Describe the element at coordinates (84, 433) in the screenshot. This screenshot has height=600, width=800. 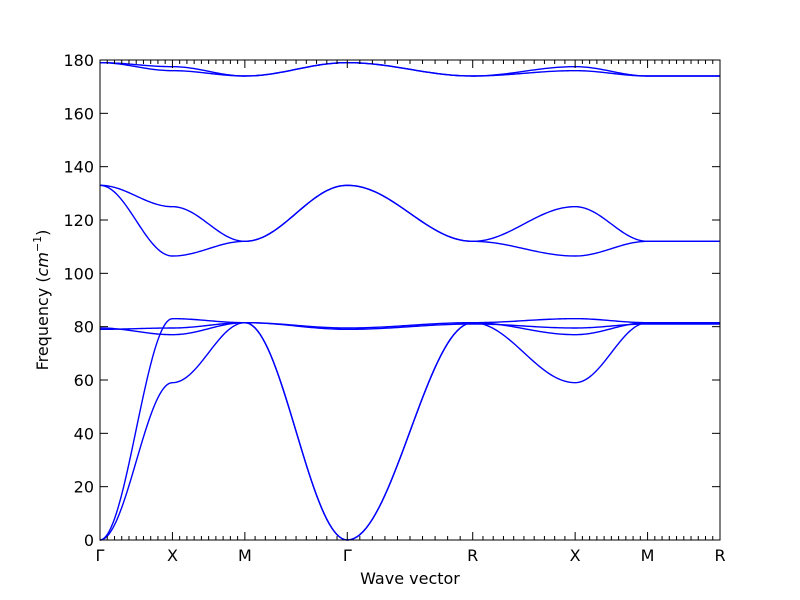
I see `y-tick-label: 40` at that location.